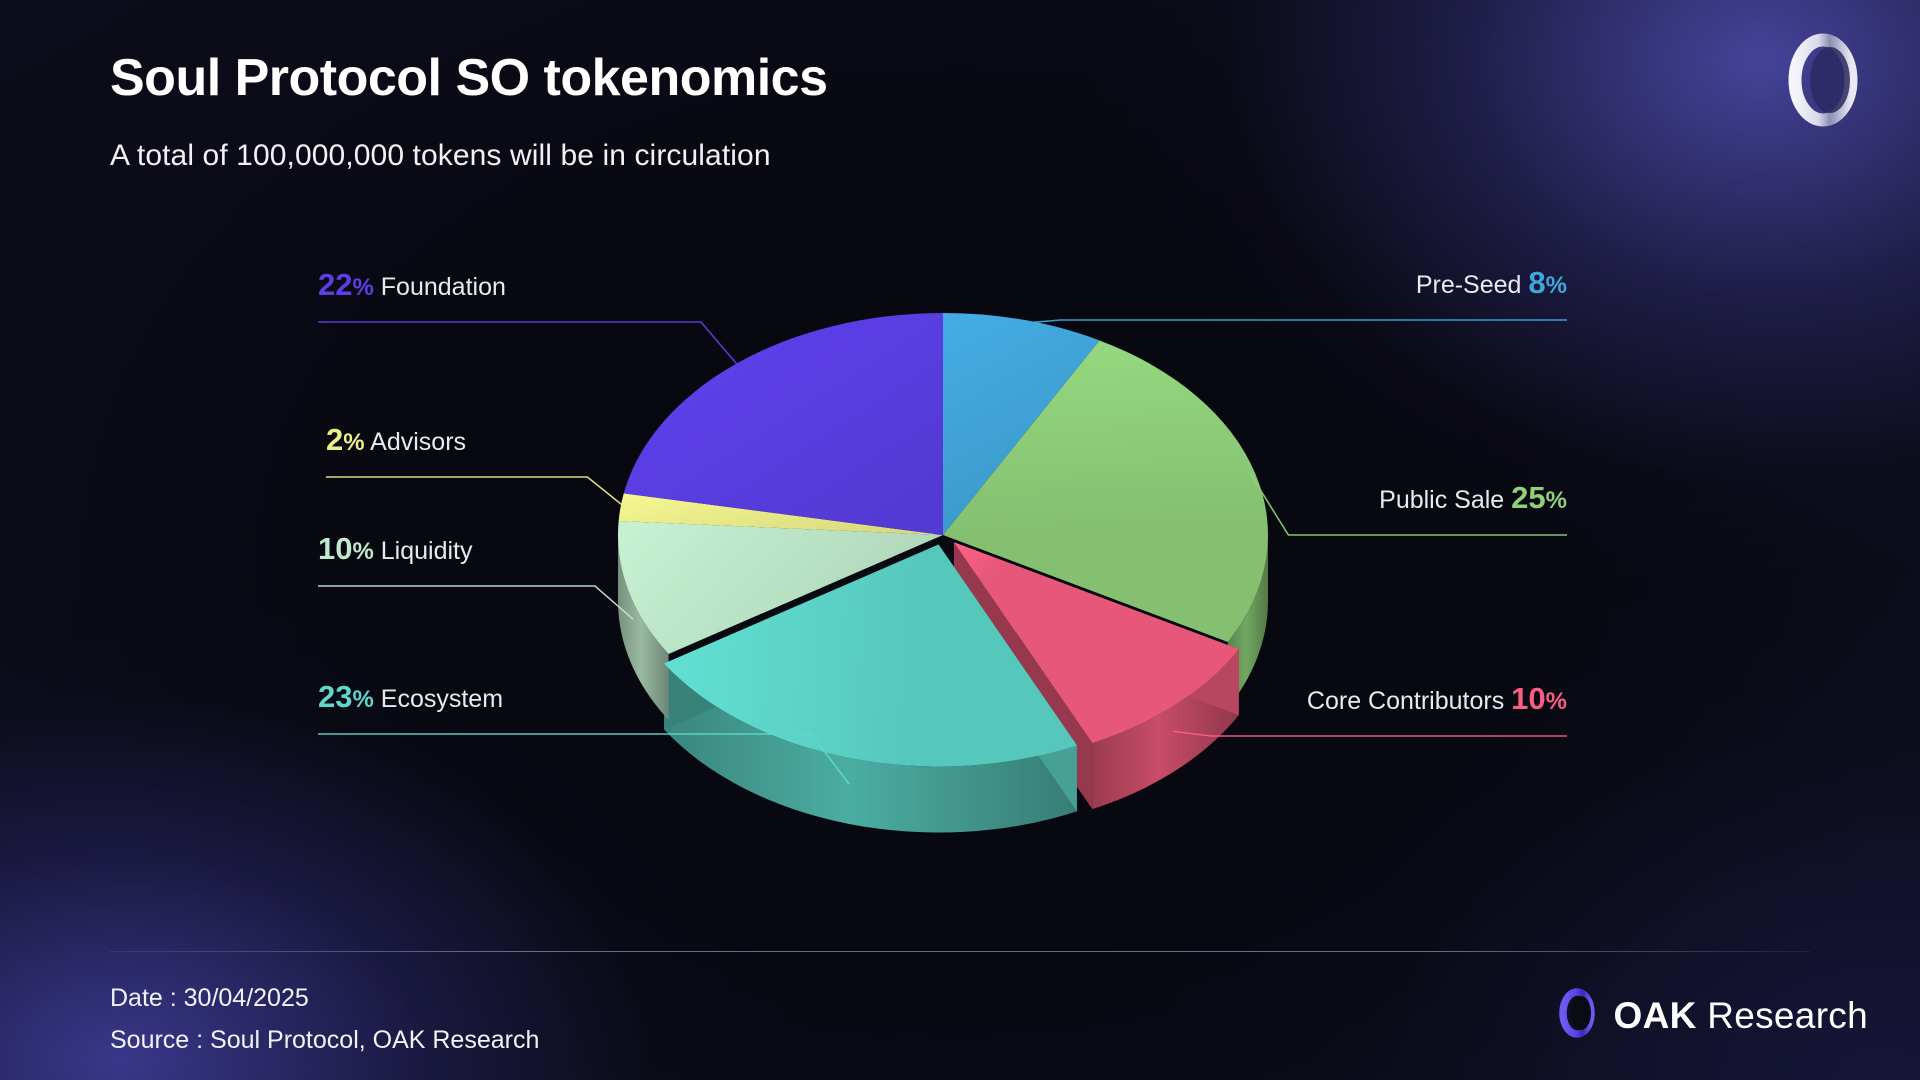 Image resolution: width=1920 pixels, height=1080 pixels. What do you see at coordinates (1539, 497) in the screenshot?
I see `callout-pct-public-sale: 25%` at bounding box center [1539, 497].